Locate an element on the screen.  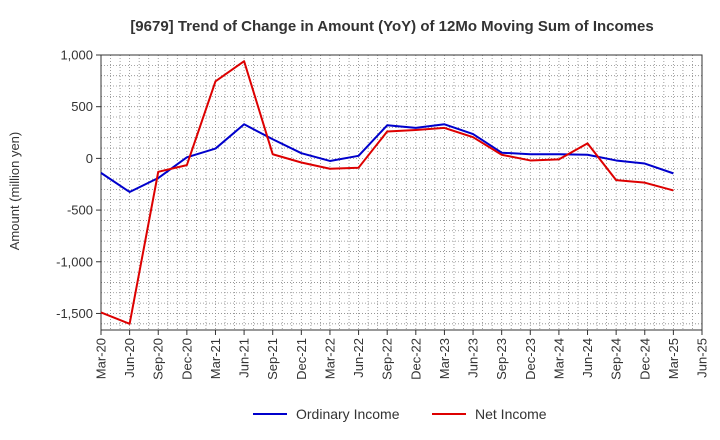
y-tick-label: -1,000 is located at coordinates (74, 261).